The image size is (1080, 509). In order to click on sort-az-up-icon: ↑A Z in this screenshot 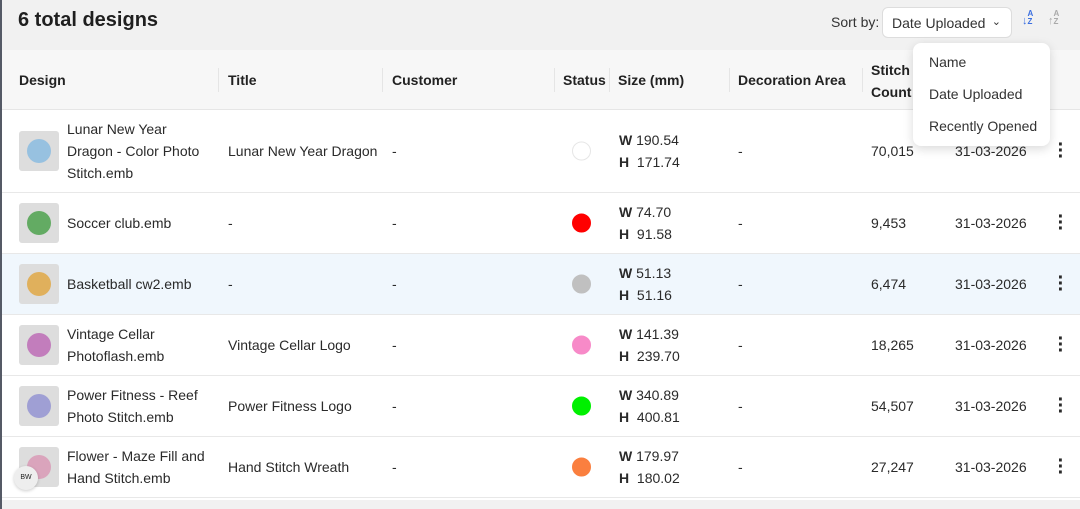, I will do `click(1054, 18)`.